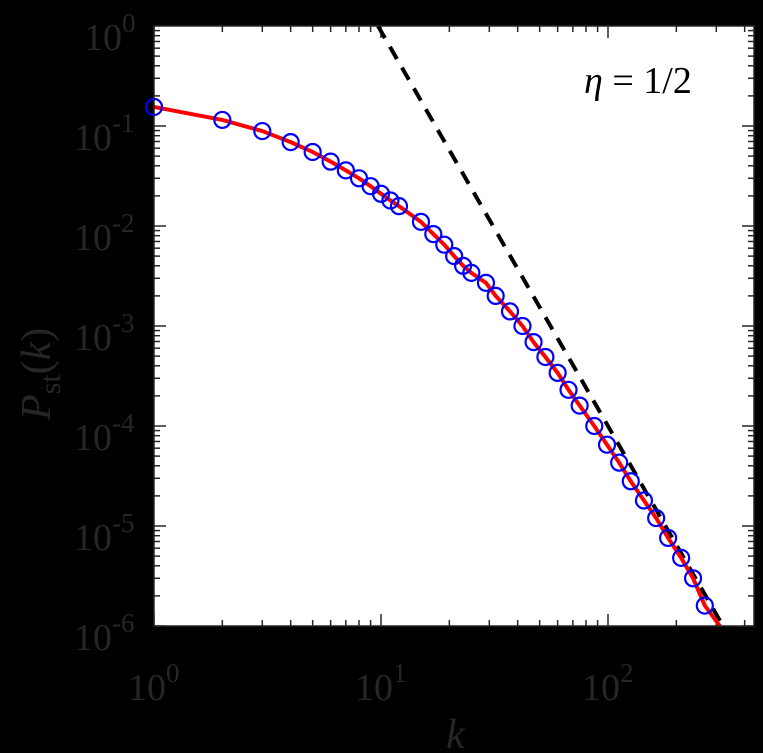  What do you see at coordinates (104, 533) in the screenshot?
I see `y-tick-label: 10⁻⁵` at bounding box center [104, 533].